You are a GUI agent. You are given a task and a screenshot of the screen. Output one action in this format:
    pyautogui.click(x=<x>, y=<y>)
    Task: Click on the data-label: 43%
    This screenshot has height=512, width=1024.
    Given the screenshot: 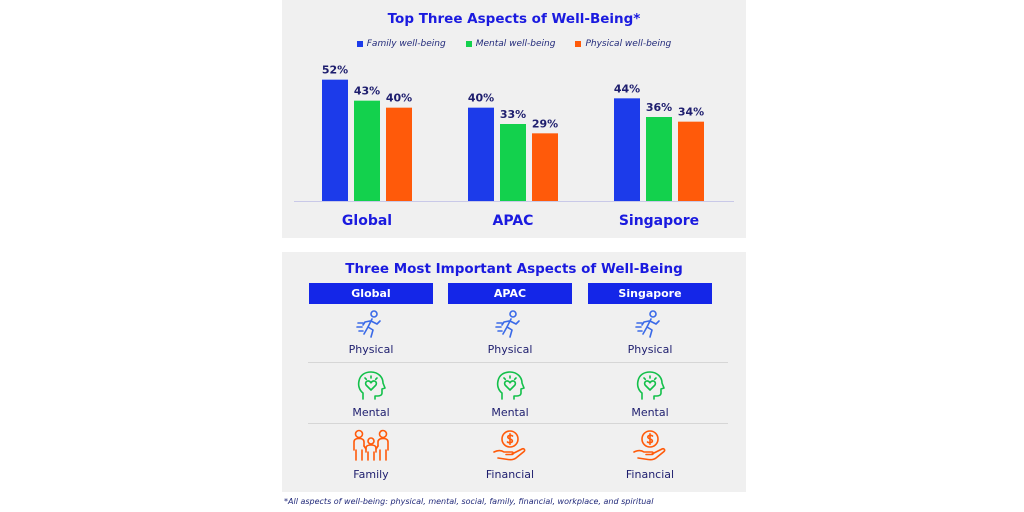 What is the action you would take?
    pyautogui.click(x=367, y=91)
    